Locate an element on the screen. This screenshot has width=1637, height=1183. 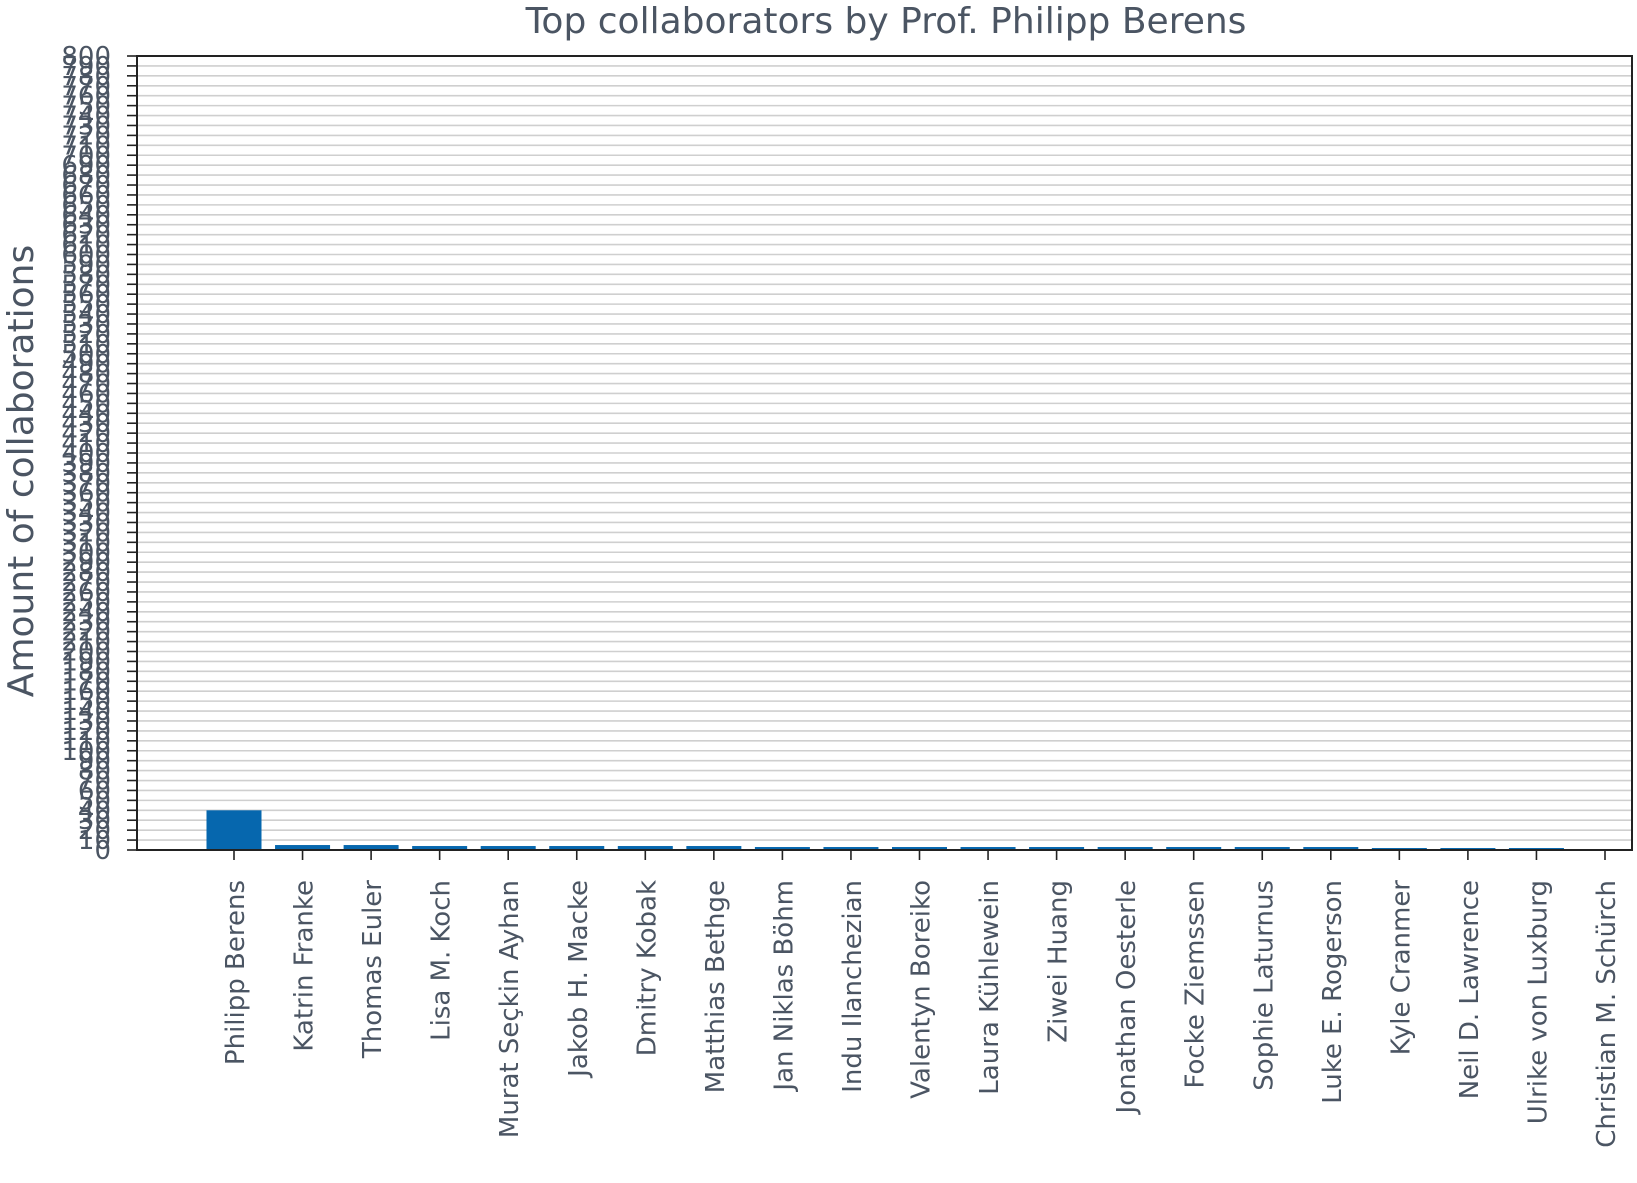
y-tick-label: 730 is located at coordinates (86, 126).